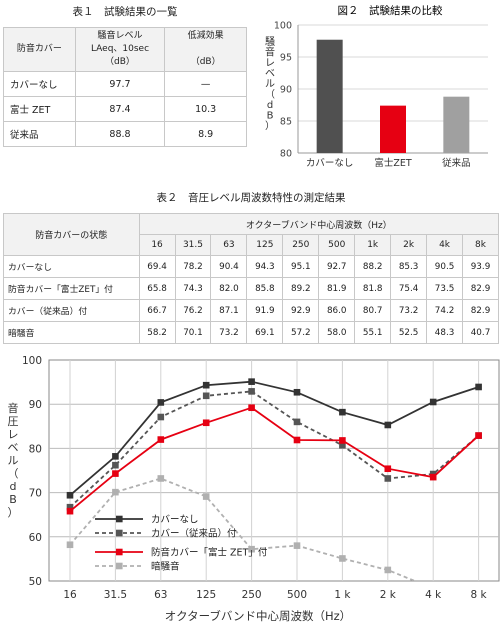 This screenshot has width=502, height=625. I want to click on row-value: 69.1, so click(265, 332).